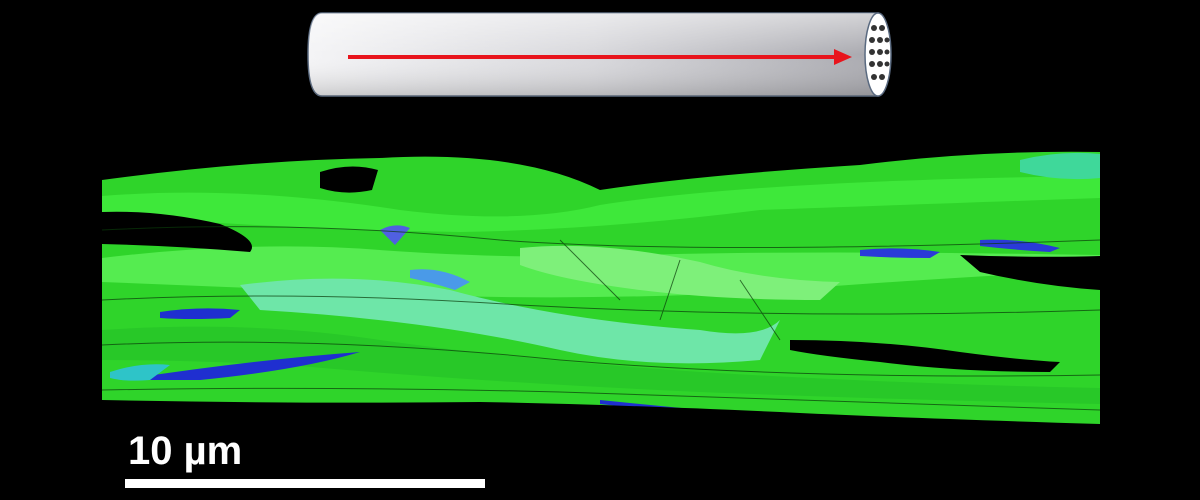 This screenshot has height=500, width=1200. What do you see at coordinates (305, 458) in the screenshot?
I see `scale-bar: 10 µm` at bounding box center [305, 458].